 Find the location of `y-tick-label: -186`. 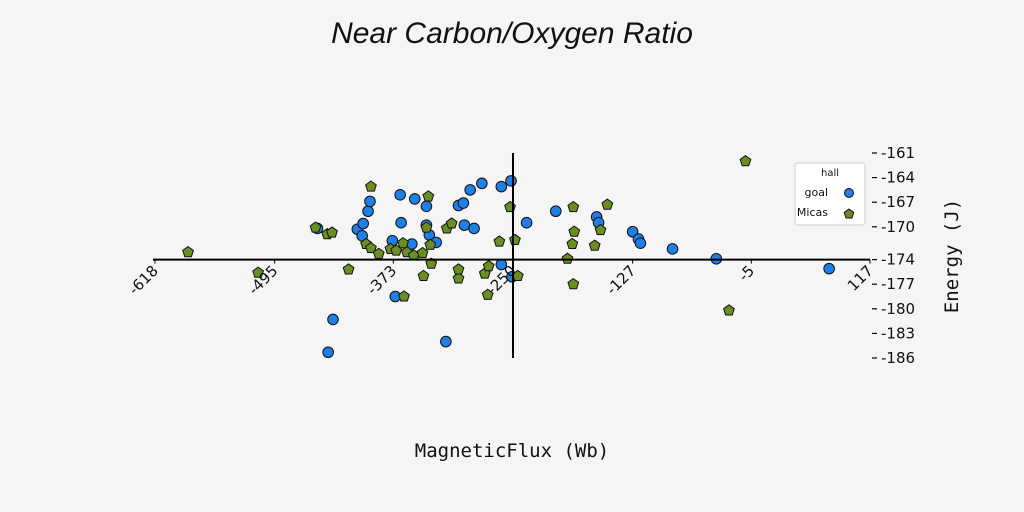

y-tick-label: -186 is located at coordinates (898, 358).